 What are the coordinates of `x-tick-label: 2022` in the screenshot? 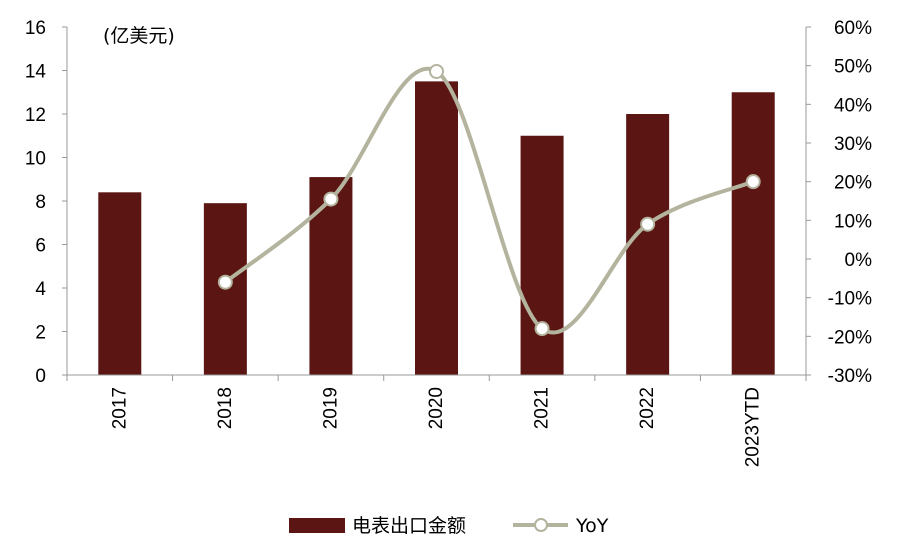 It's located at (647, 408).